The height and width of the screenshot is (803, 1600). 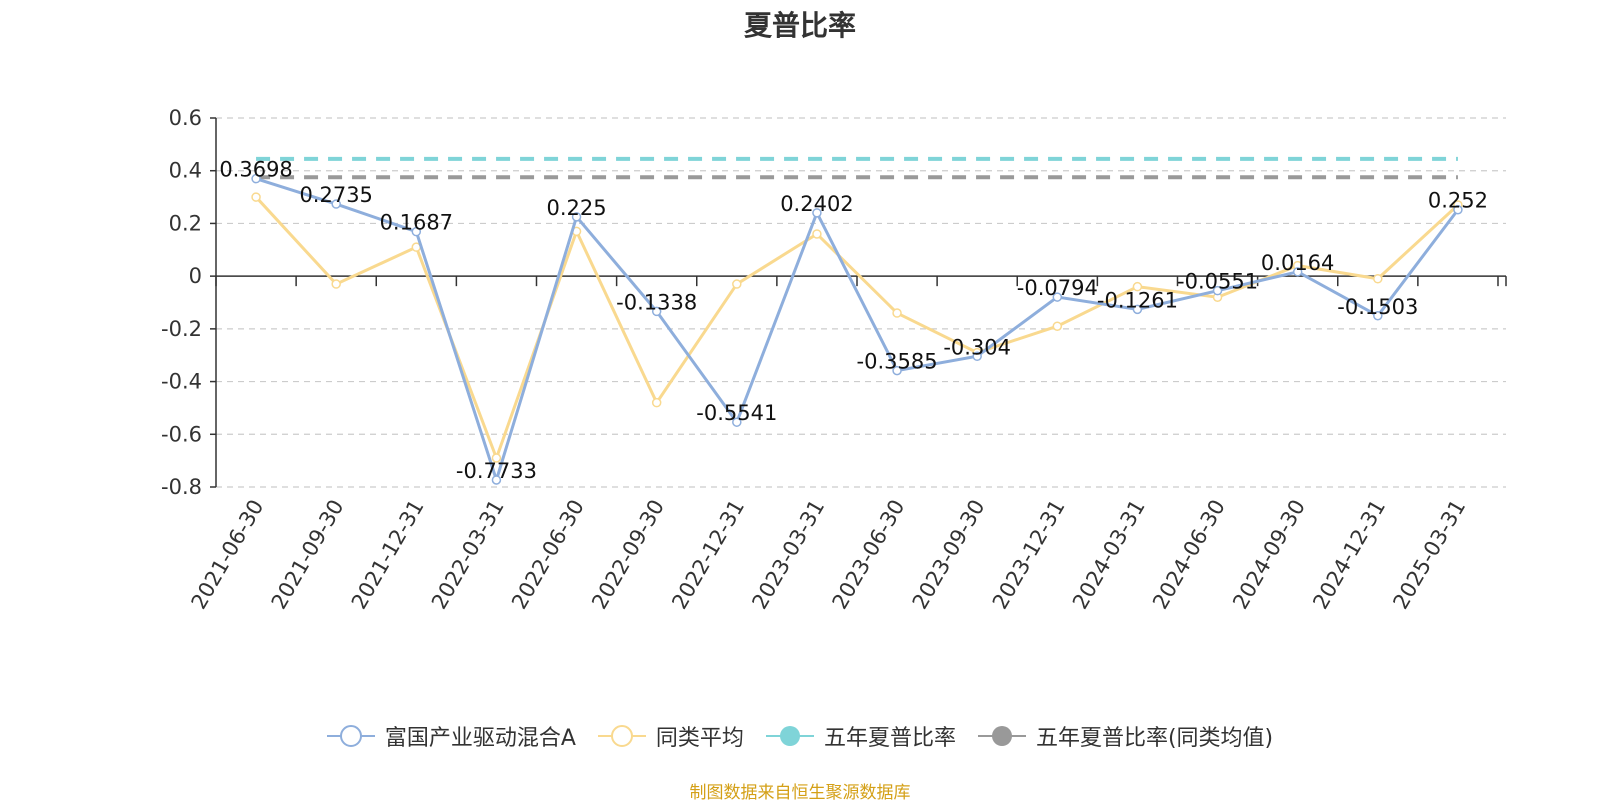 I want to click on x-tick-label: 2022-09-30, so click(x=628, y=555).